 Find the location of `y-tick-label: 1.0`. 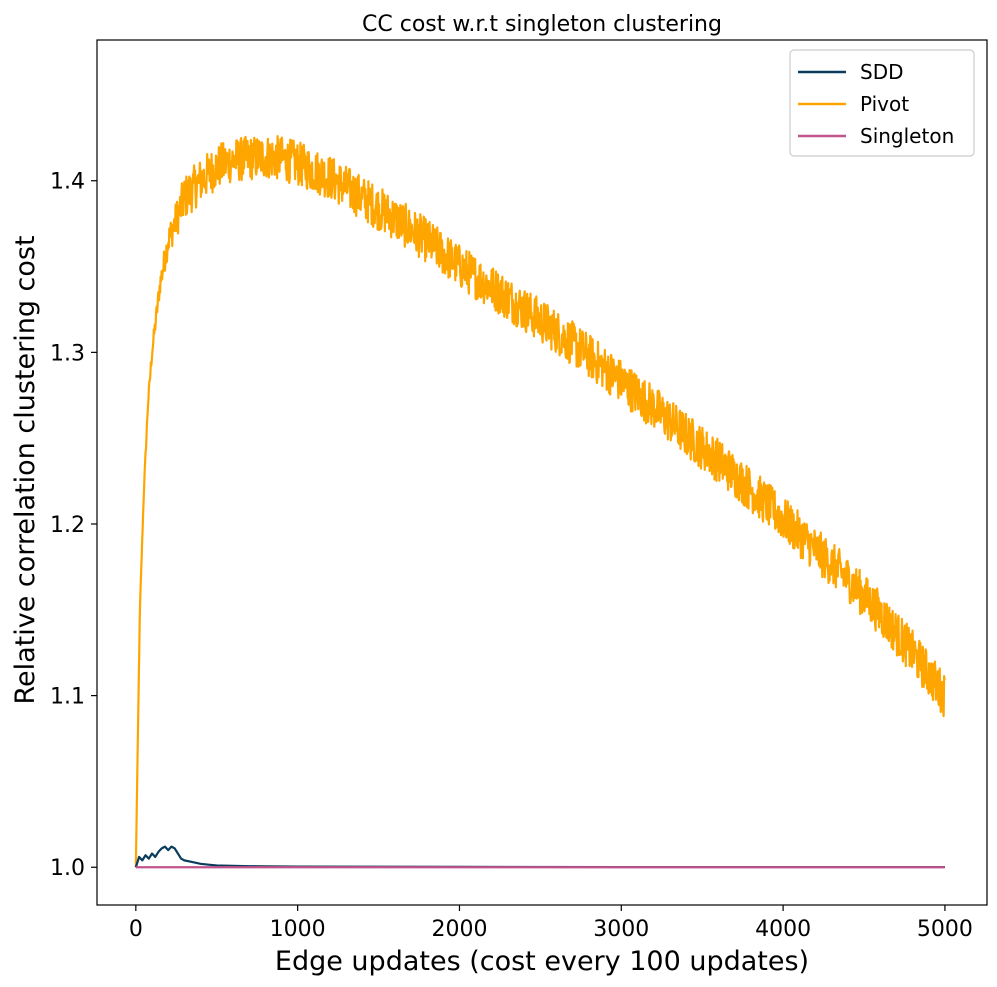

y-tick-label: 1.0 is located at coordinates (67, 868).